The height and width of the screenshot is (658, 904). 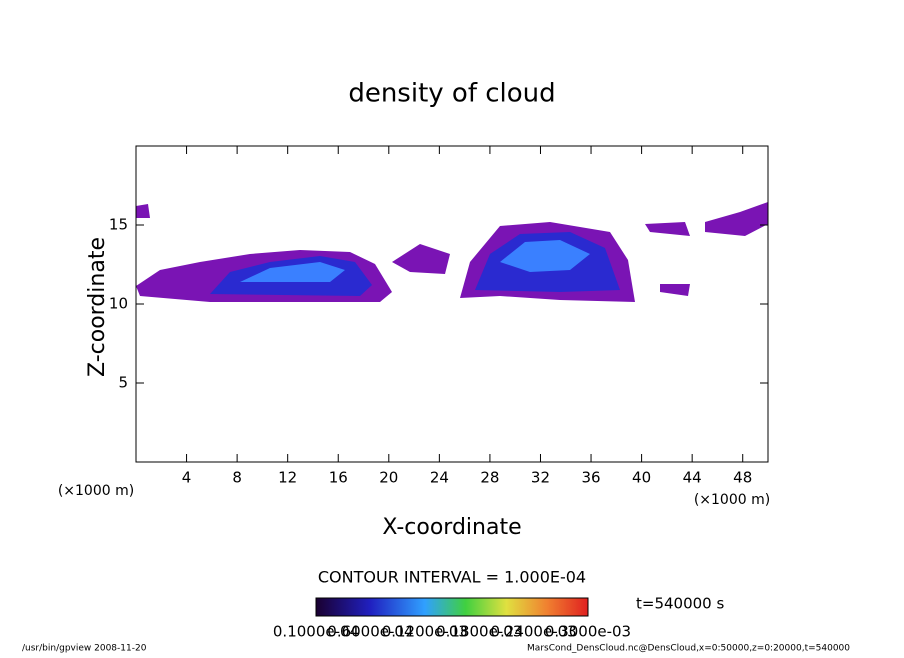 What do you see at coordinates (237, 478) in the screenshot?
I see `x-tick-label: 8` at bounding box center [237, 478].